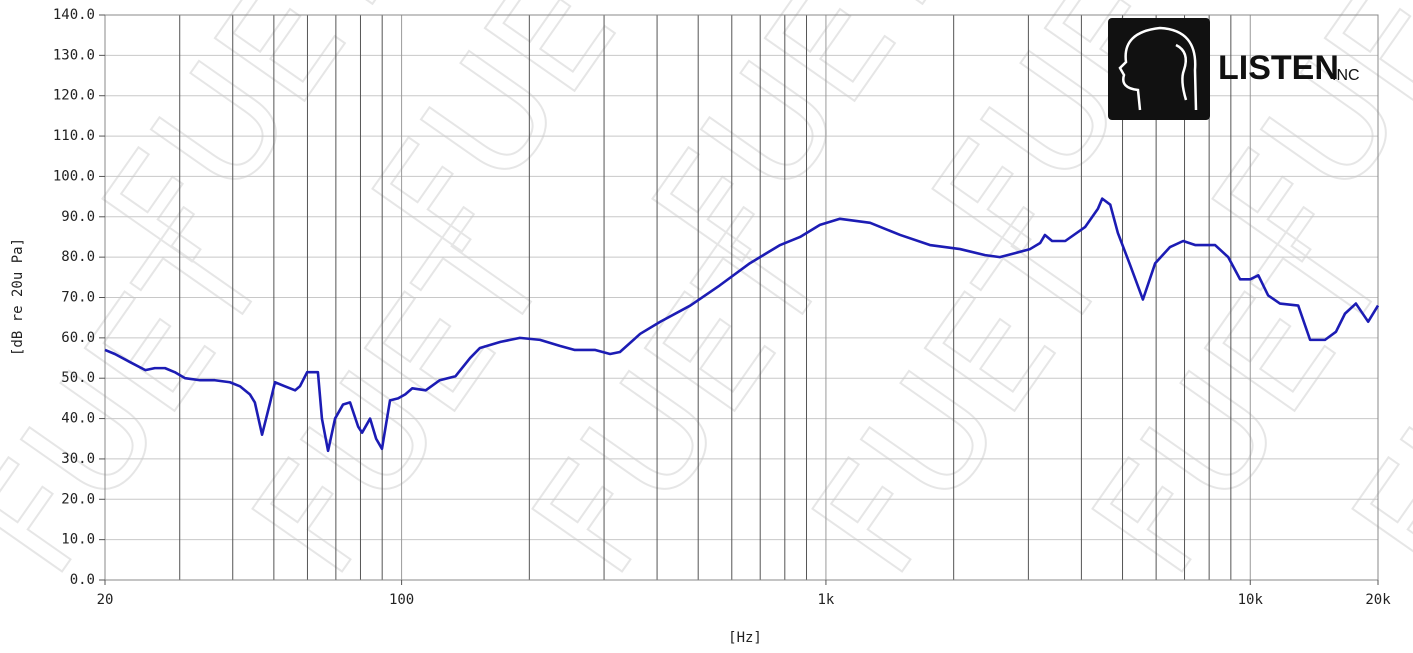  I want to click on y-tick-label: 30.0, so click(78, 459).